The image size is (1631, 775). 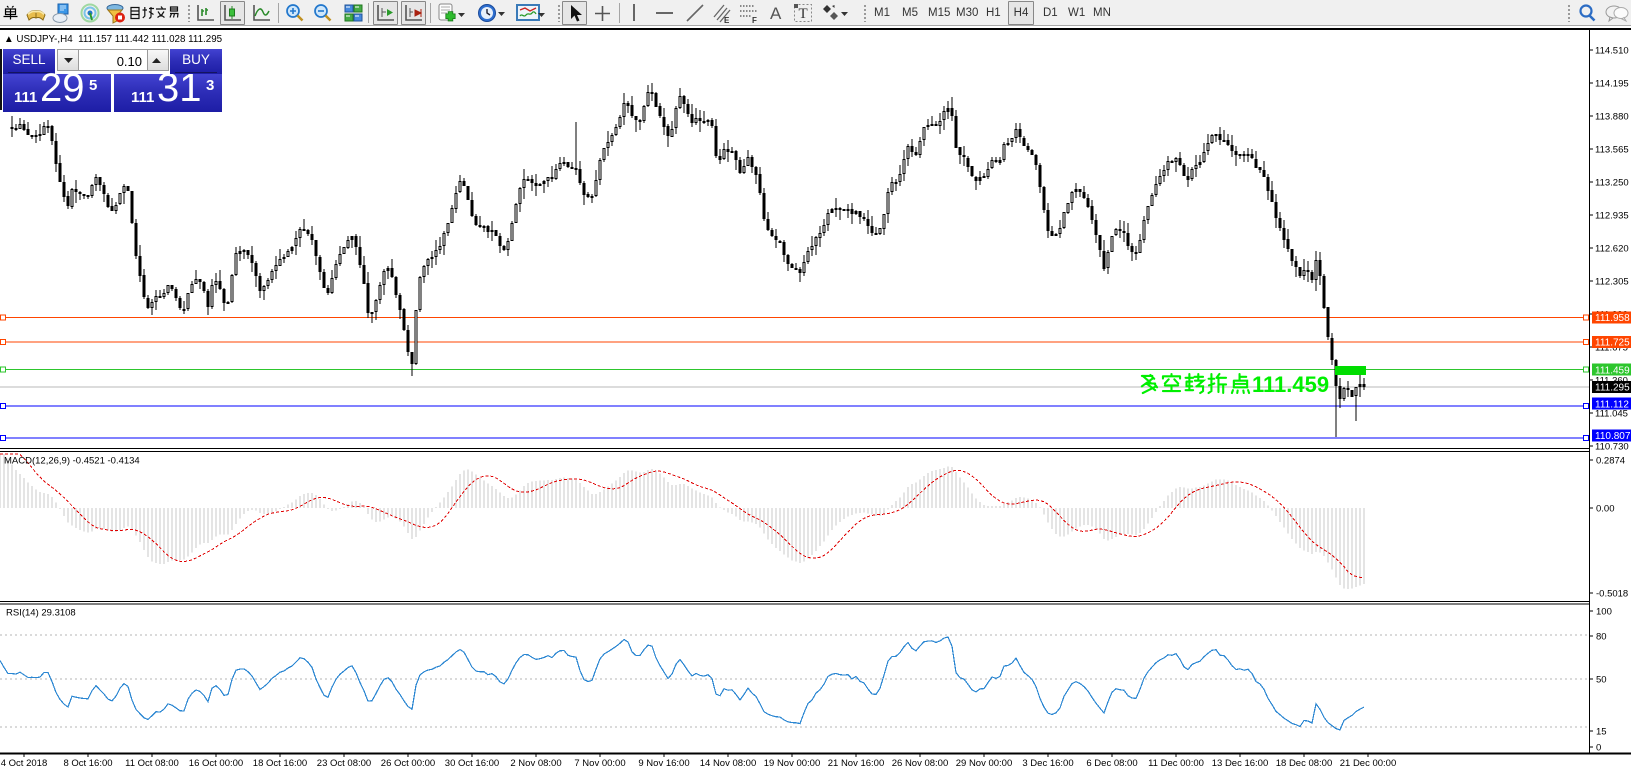 I want to click on svg-text: 2 Nov 08:00, so click(x=535, y=763).